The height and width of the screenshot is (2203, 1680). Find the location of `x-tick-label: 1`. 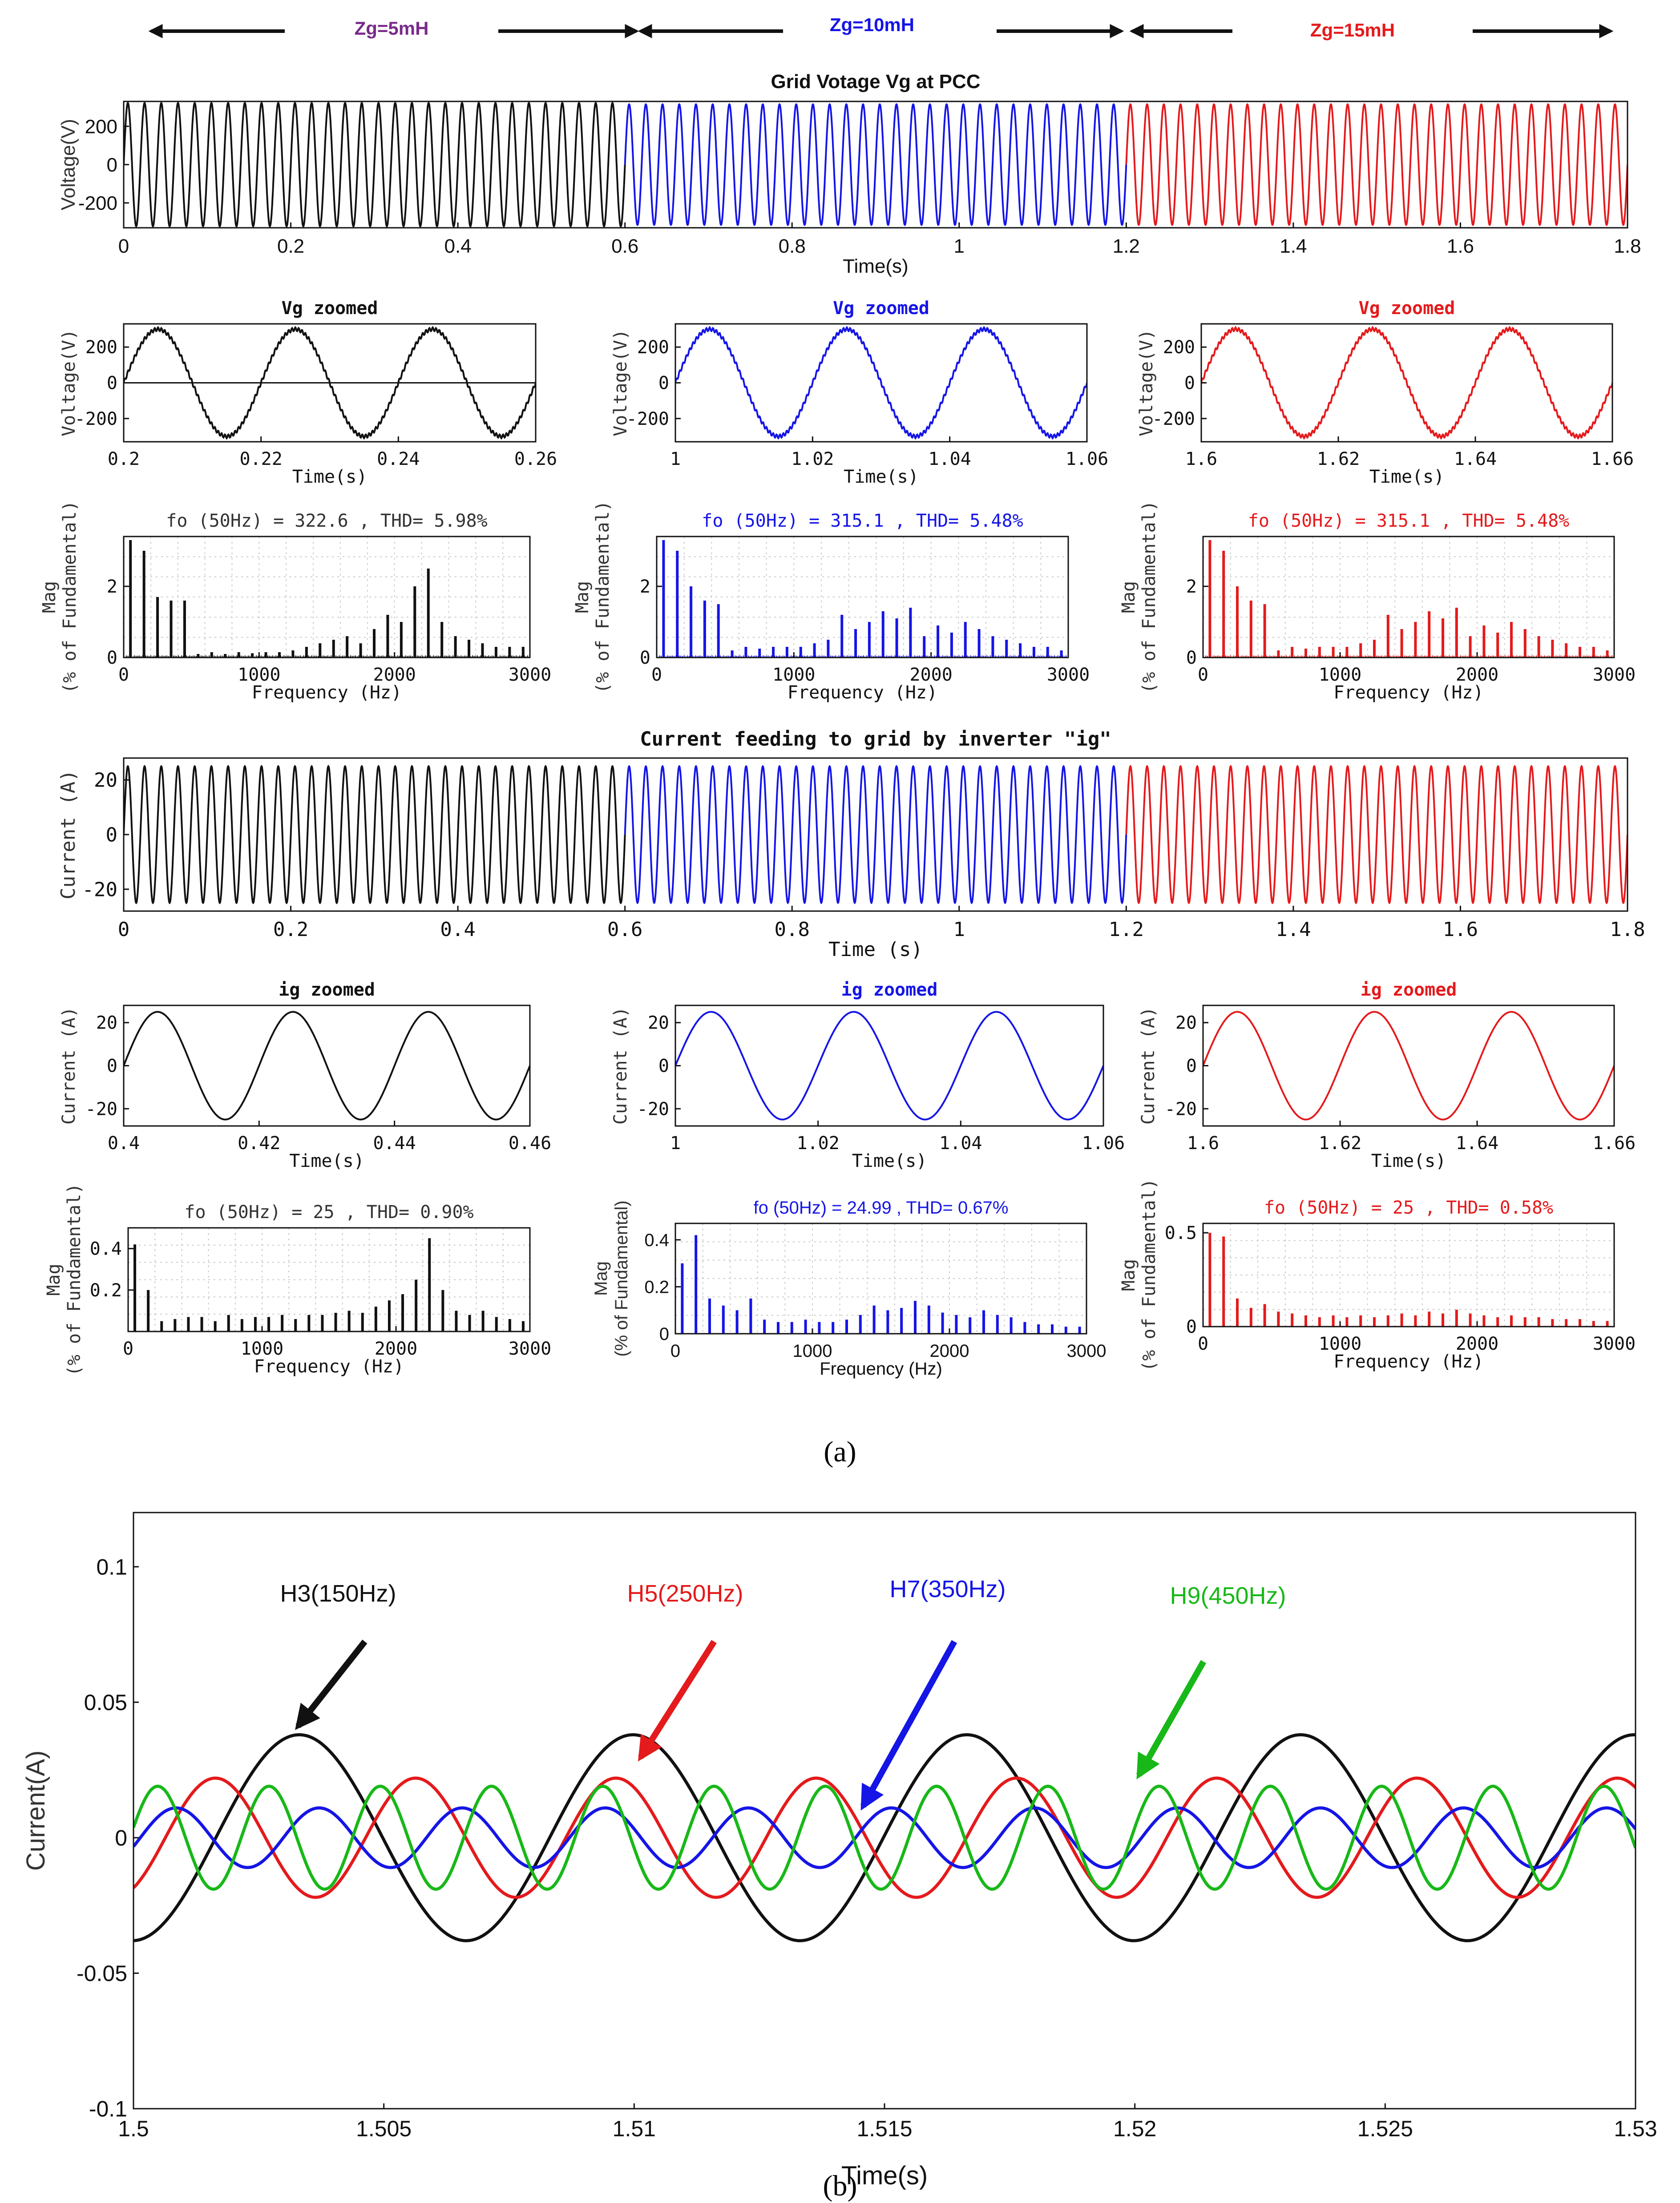

x-tick-label: 1 is located at coordinates (959, 246).